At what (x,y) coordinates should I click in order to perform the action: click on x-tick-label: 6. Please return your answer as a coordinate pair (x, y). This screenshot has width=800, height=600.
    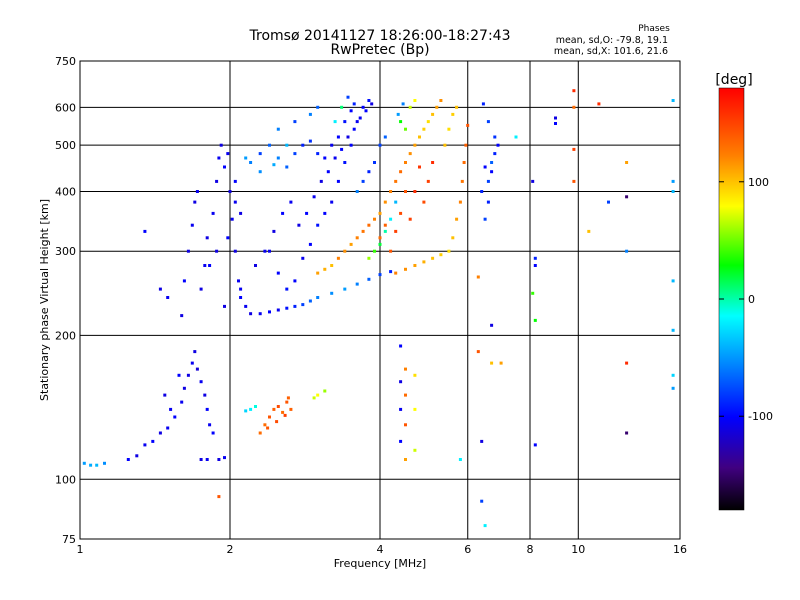
    Looking at the image, I should click on (467, 549).